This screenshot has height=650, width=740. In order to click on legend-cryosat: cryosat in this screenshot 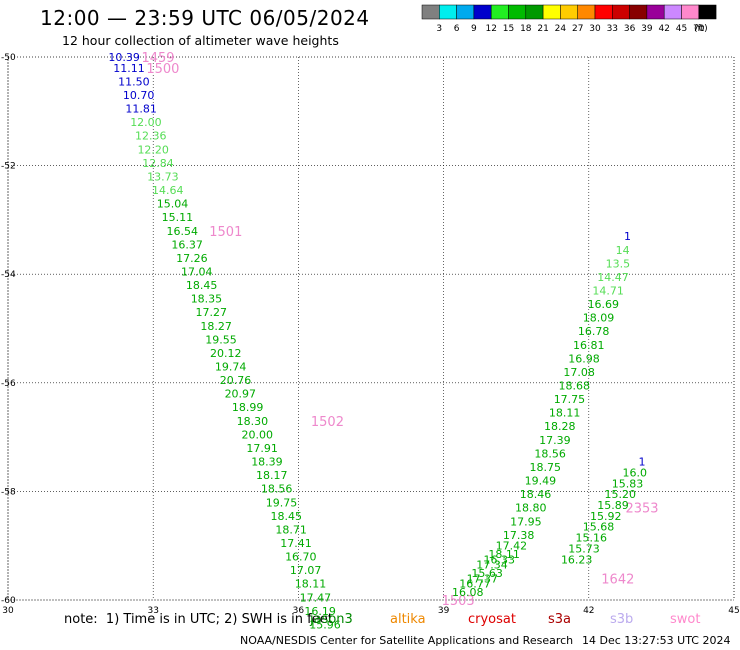, I will do `click(492, 619)`.